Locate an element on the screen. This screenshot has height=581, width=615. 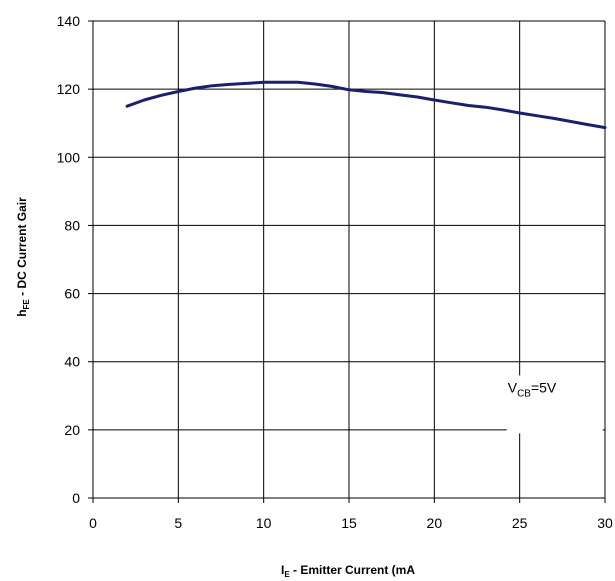
y-tick-label: 60 is located at coordinates (72, 294).